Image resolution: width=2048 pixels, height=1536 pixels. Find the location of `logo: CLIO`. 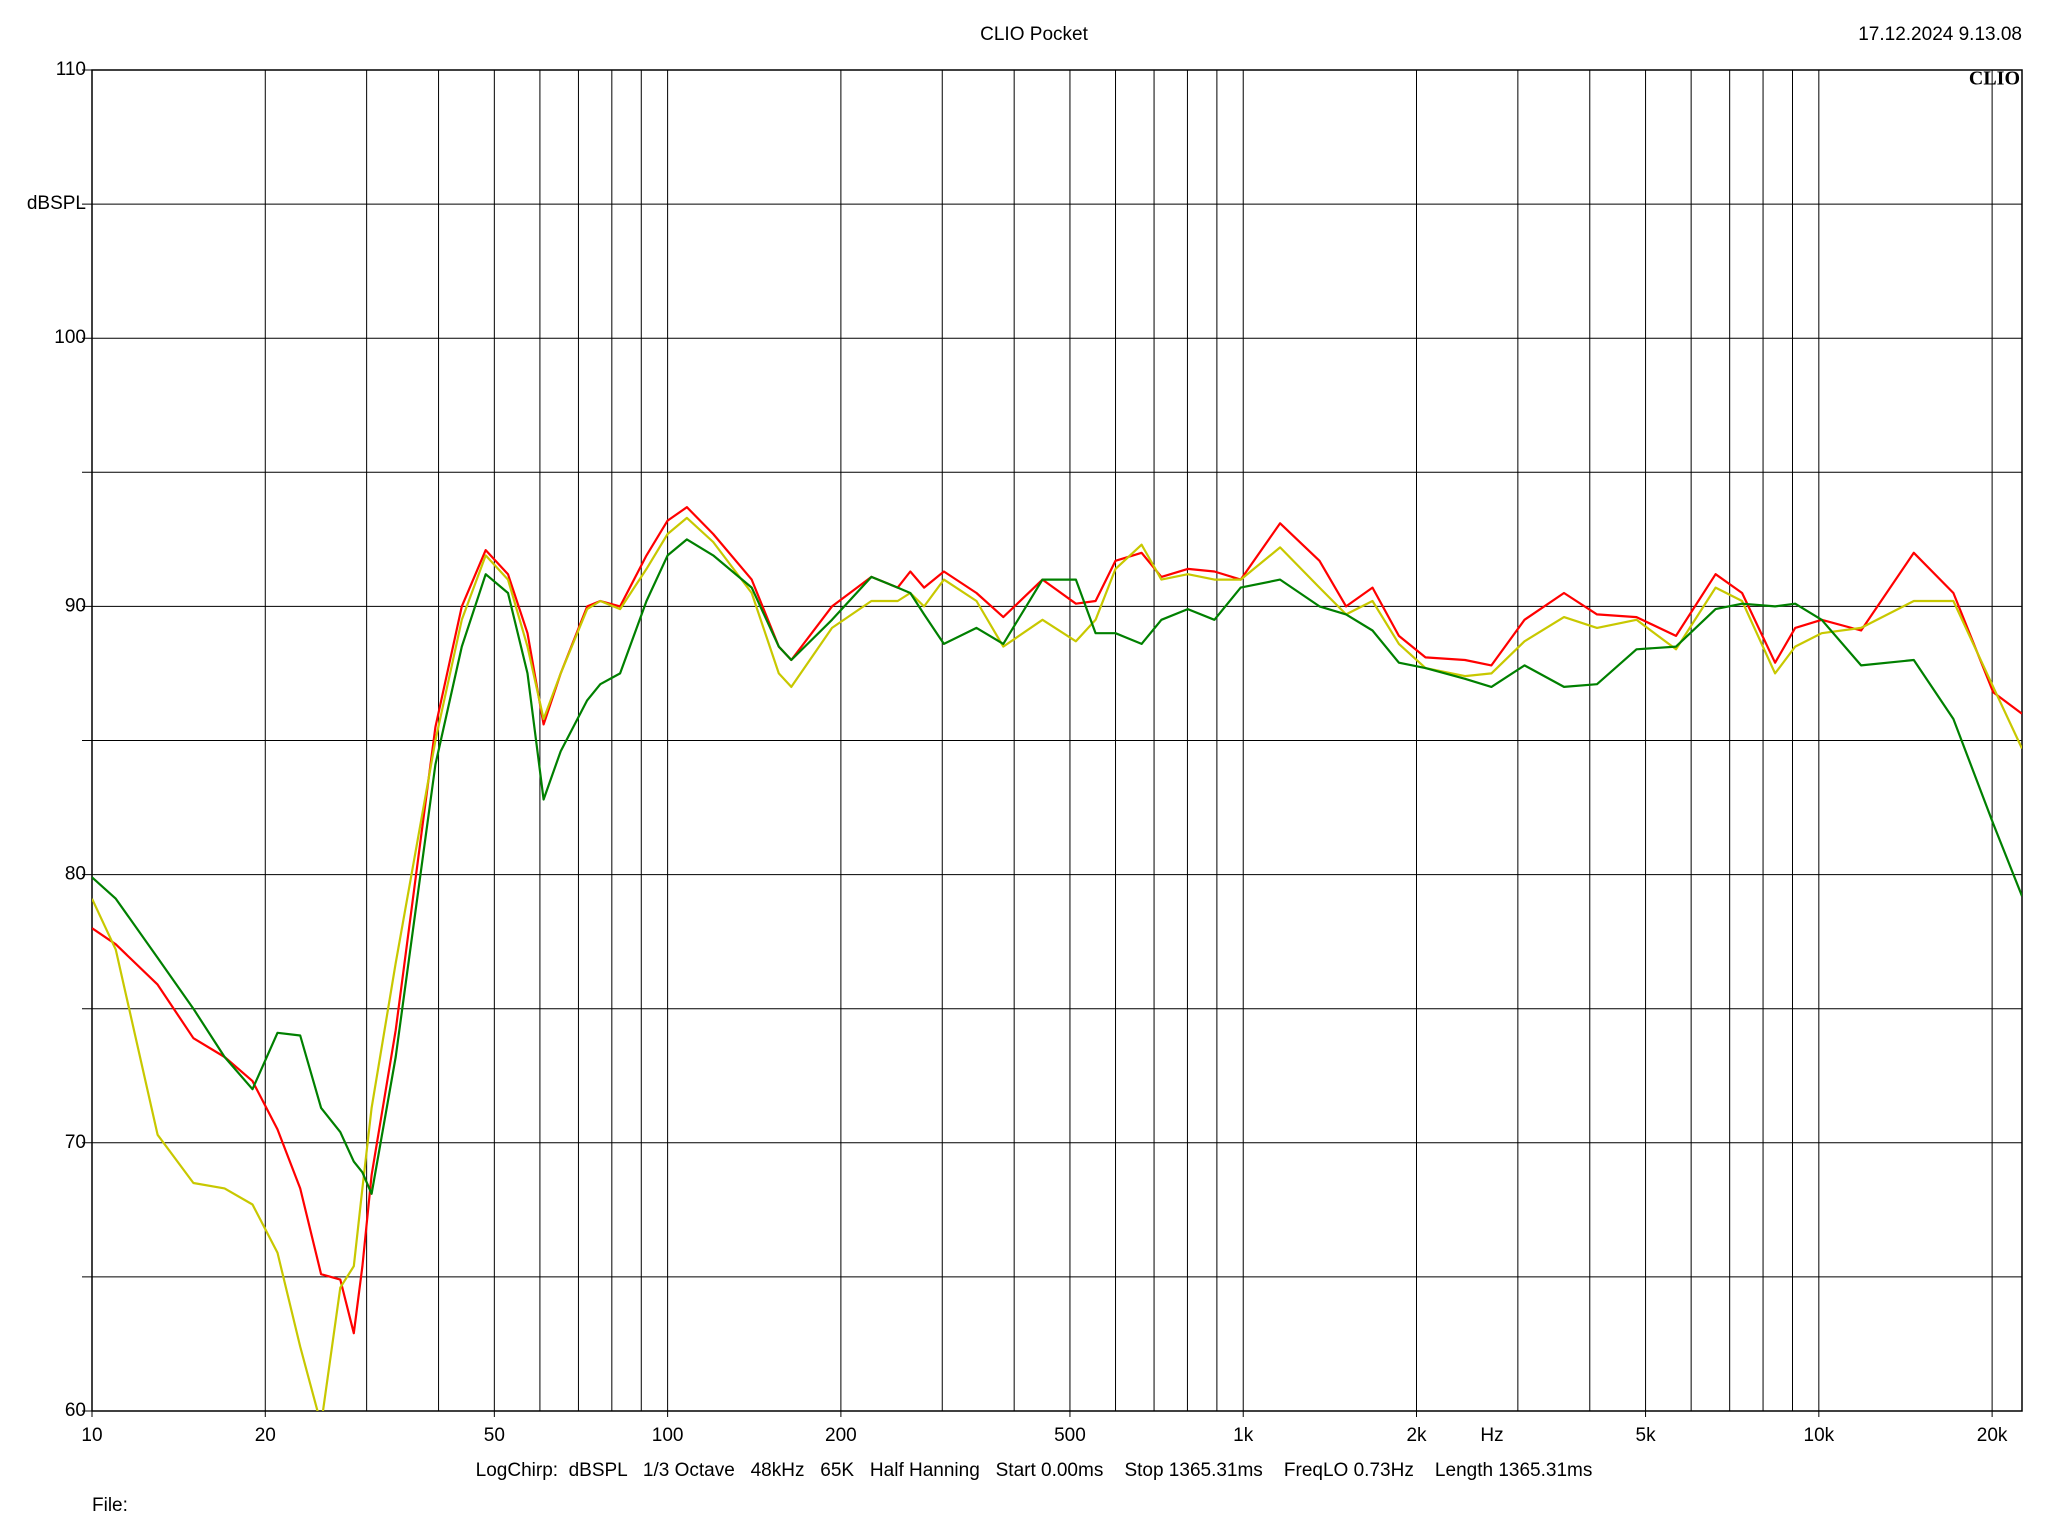

logo: CLIO is located at coordinates (1994, 79).